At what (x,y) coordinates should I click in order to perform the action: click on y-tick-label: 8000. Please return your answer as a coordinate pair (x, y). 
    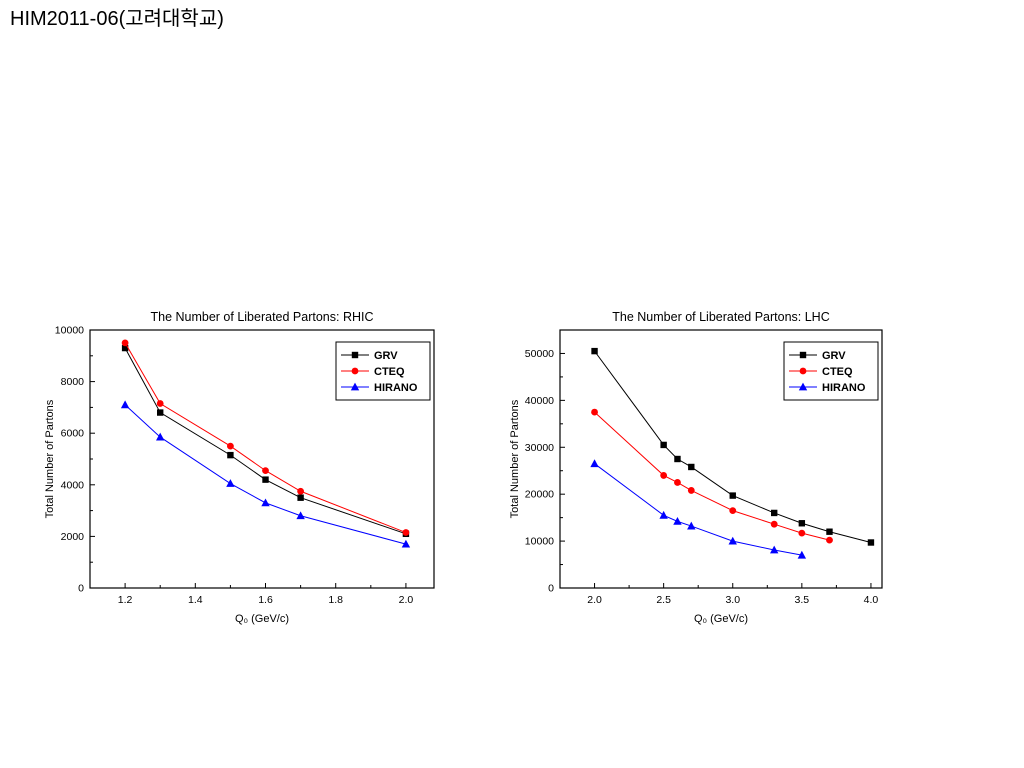
    Looking at the image, I should click on (73, 382).